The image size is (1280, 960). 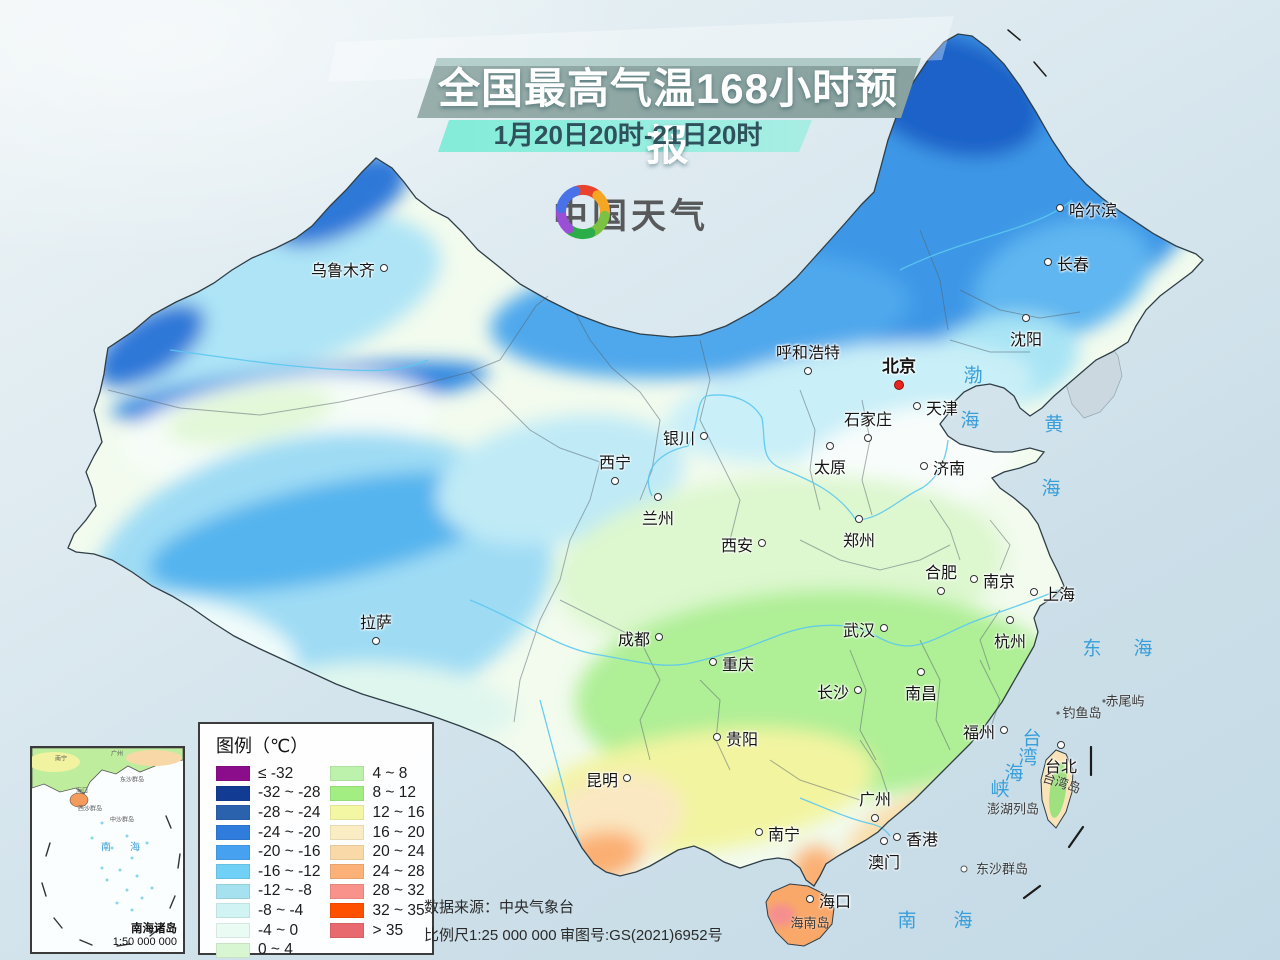 I want to click on legend-range-label: 0 ~ 4, so click(x=275, y=950).